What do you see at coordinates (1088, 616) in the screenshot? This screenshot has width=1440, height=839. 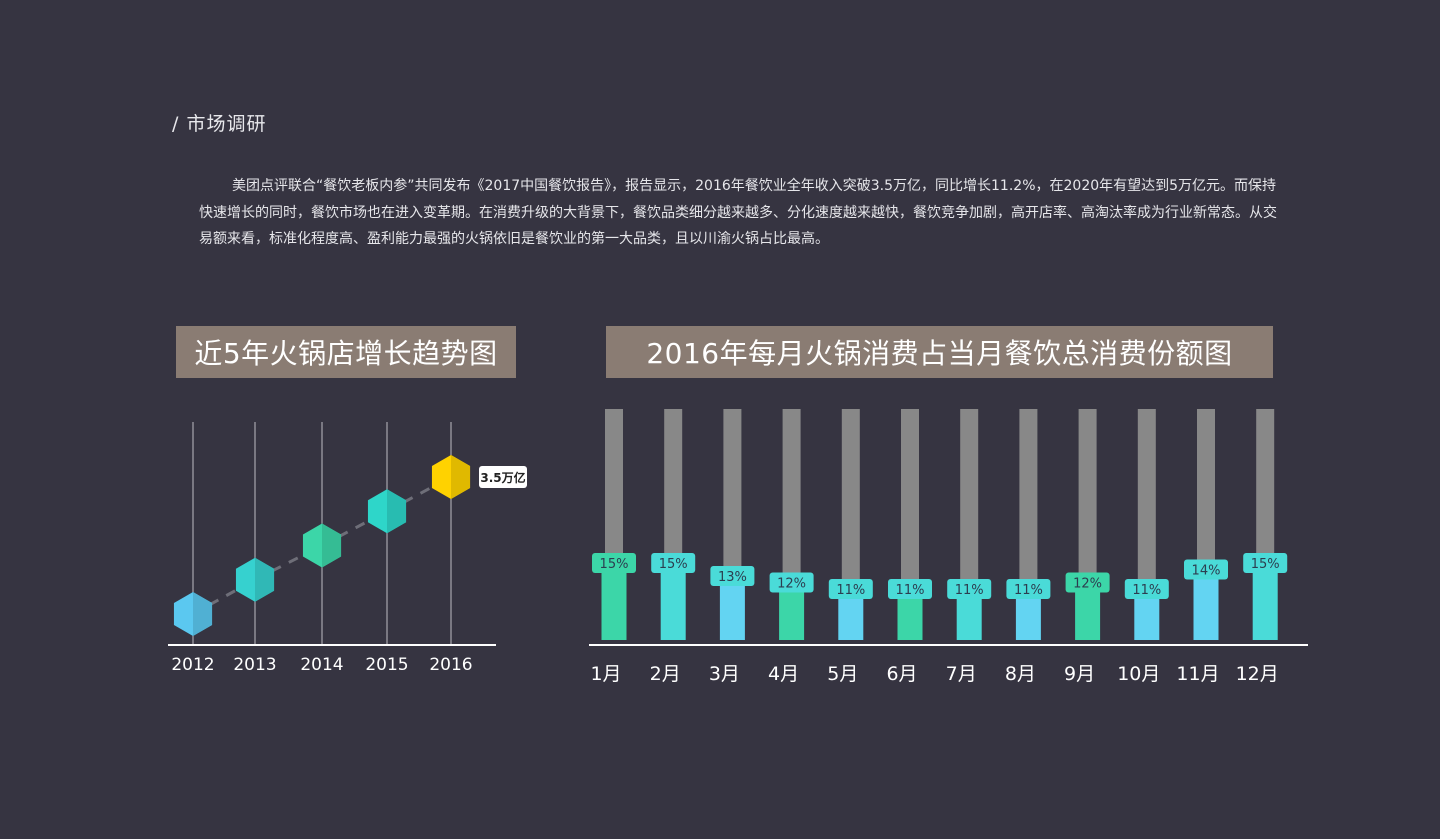 I see `bar-9月` at bounding box center [1088, 616].